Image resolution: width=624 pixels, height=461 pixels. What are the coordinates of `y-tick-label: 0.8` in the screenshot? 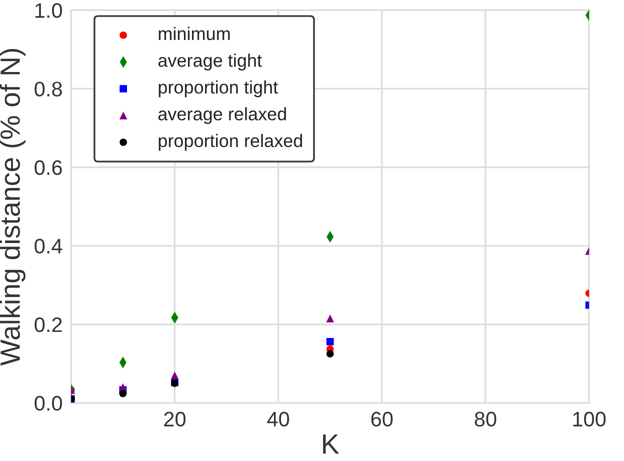 It's located at (48, 89).